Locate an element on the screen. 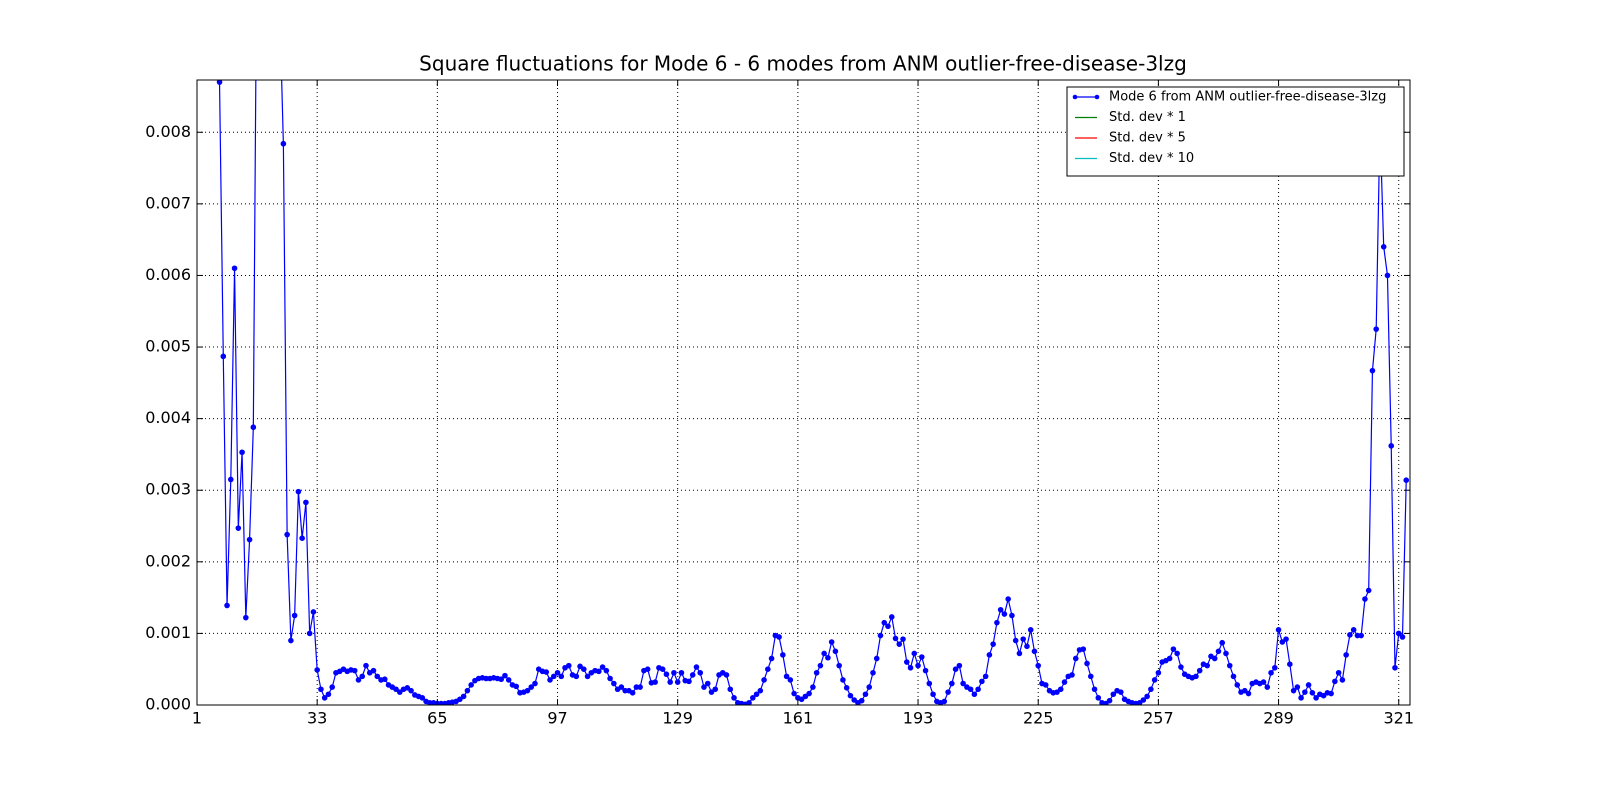 Image resolution: width=1600 pixels, height=800 pixels. x-tick-label: 225 is located at coordinates (1038, 718).